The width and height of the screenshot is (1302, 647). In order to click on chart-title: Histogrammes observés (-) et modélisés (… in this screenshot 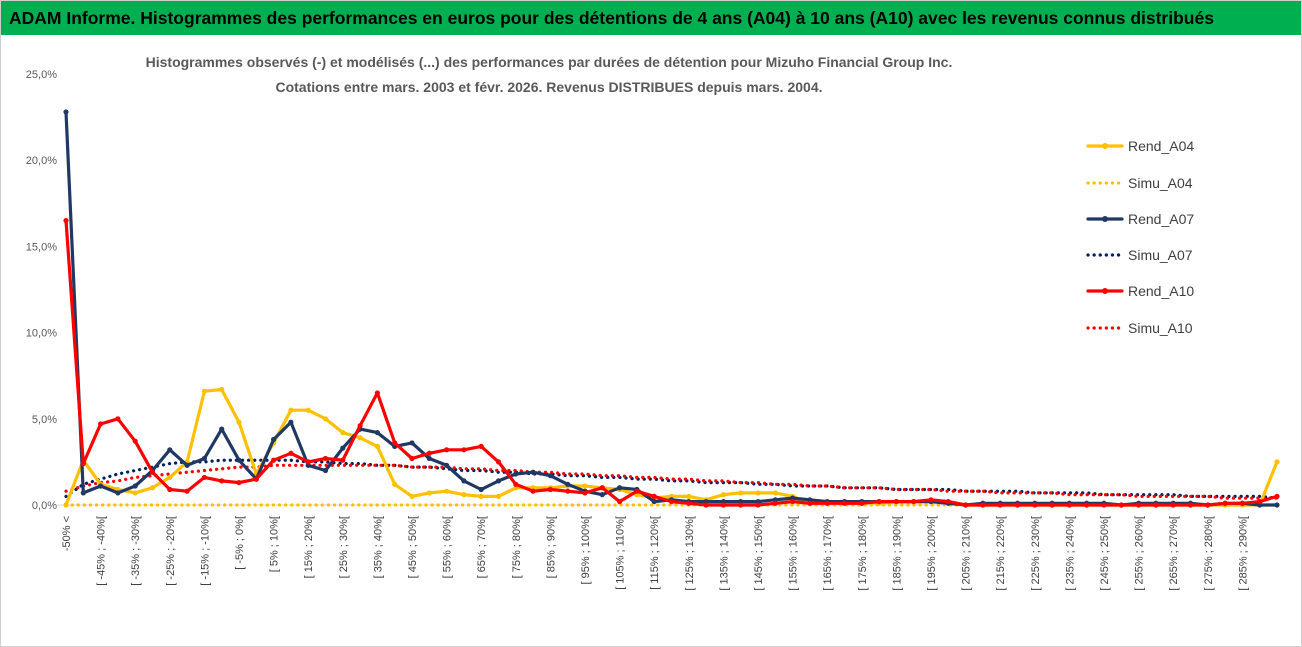, I will do `click(549, 62)`.